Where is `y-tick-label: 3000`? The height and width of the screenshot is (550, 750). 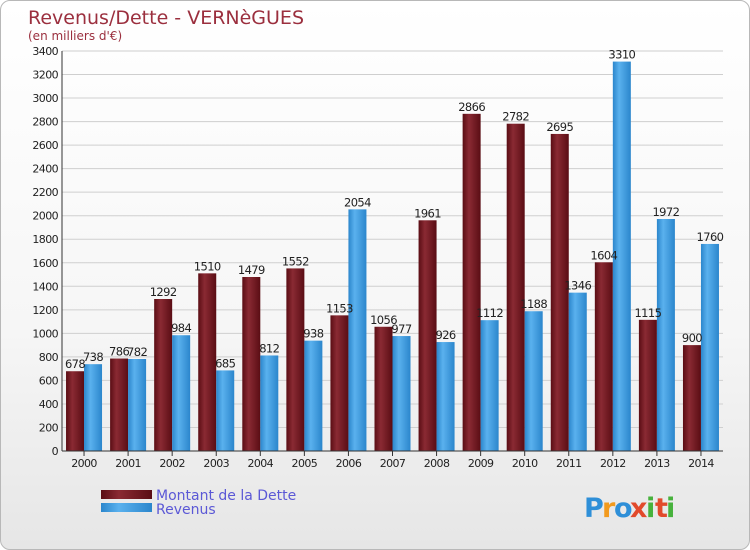 y-tick-label: 3000 is located at coordinates (45, 98).